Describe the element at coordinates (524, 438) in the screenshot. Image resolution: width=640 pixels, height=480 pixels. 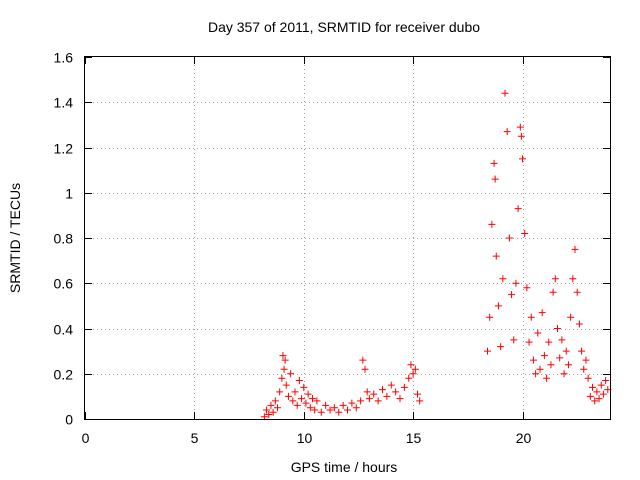
I see `x-tick-label: 20` at that location.